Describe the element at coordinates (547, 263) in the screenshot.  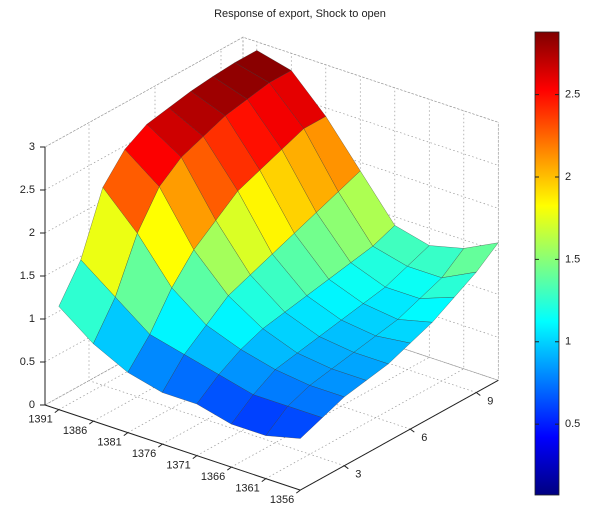
I see `colorbar` at that location.